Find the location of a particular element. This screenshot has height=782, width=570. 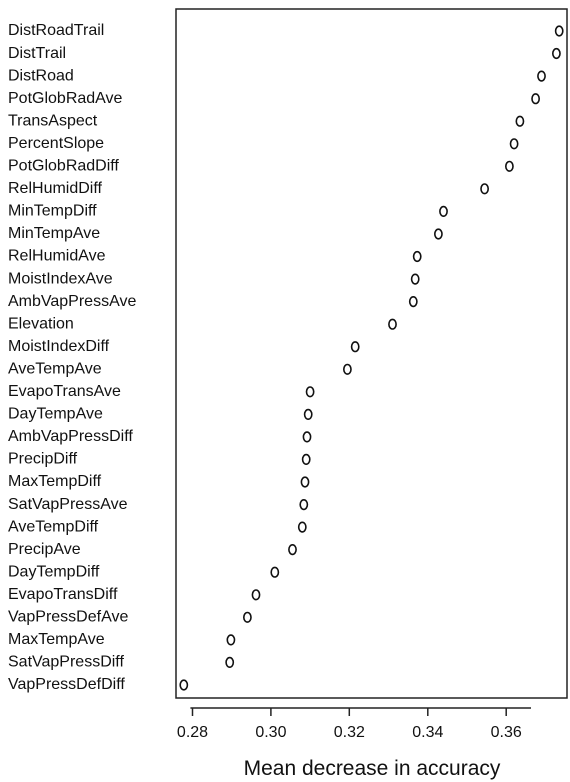

category-label: PercentSlope is located at coordinates (56, 143).